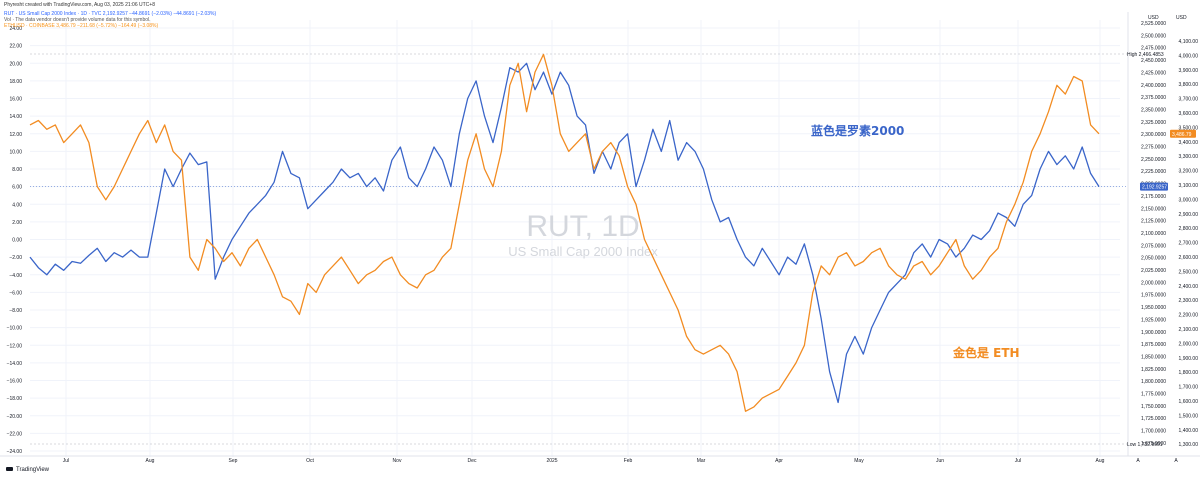  What do you see at coordinates (15, 64) in the screenshot?
I see `y-left-tick-label: 20.00` at bounding box center [15, 64].